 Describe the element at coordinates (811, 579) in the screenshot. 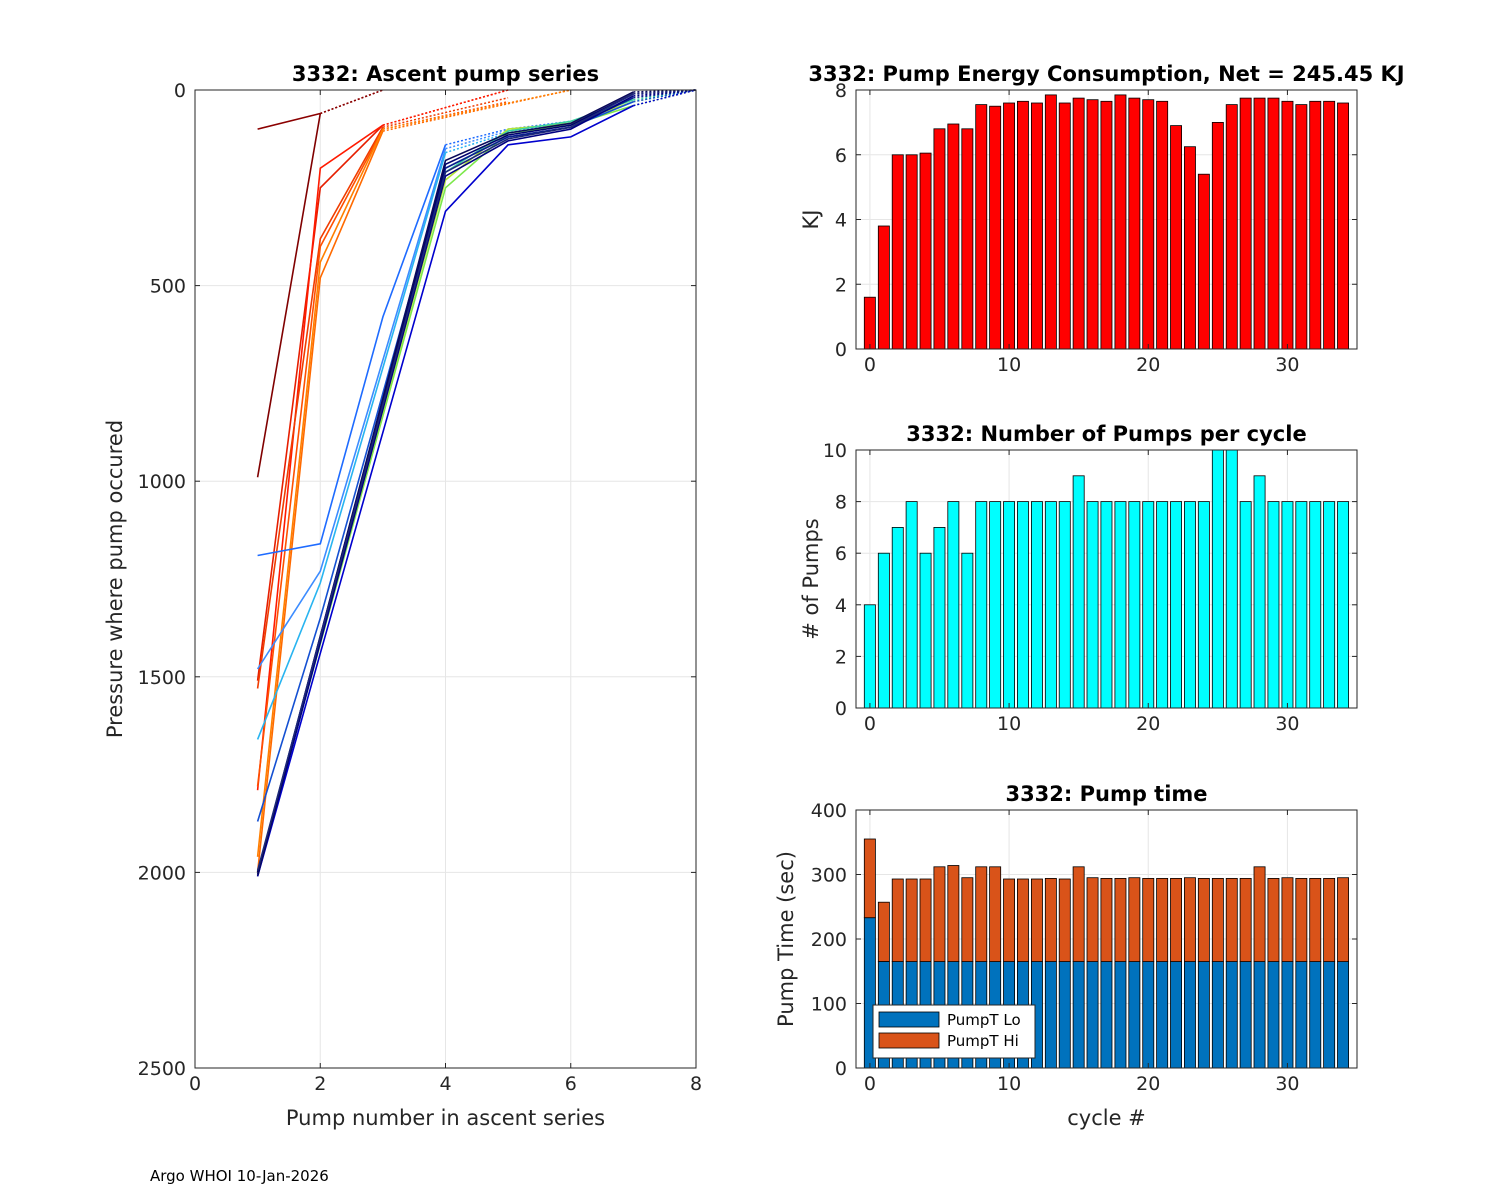

I see `y-axis-label: # of Pumps` at that location.